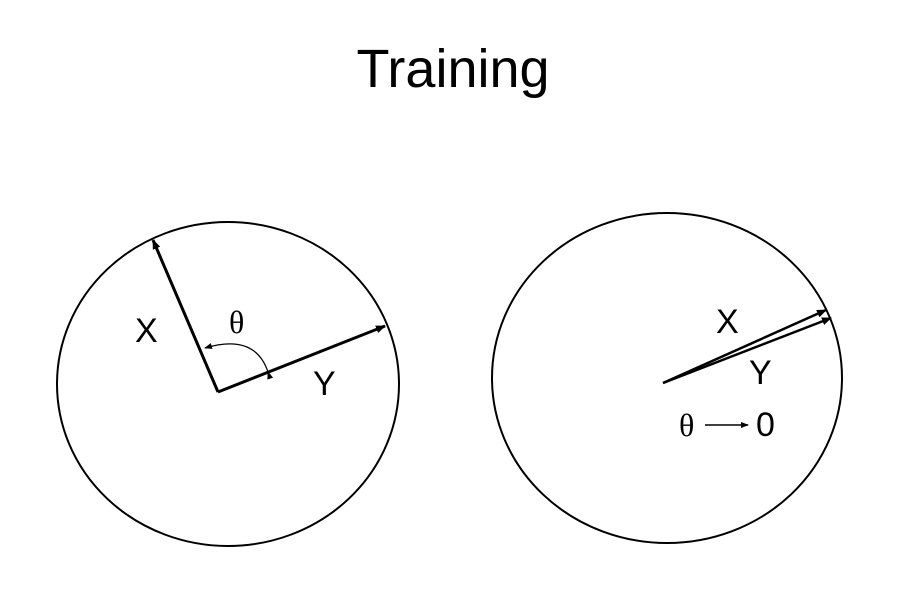 The height and width of the screenshot is (596, 906). I want to click on right-limit-value: 0, so click(765, 425).